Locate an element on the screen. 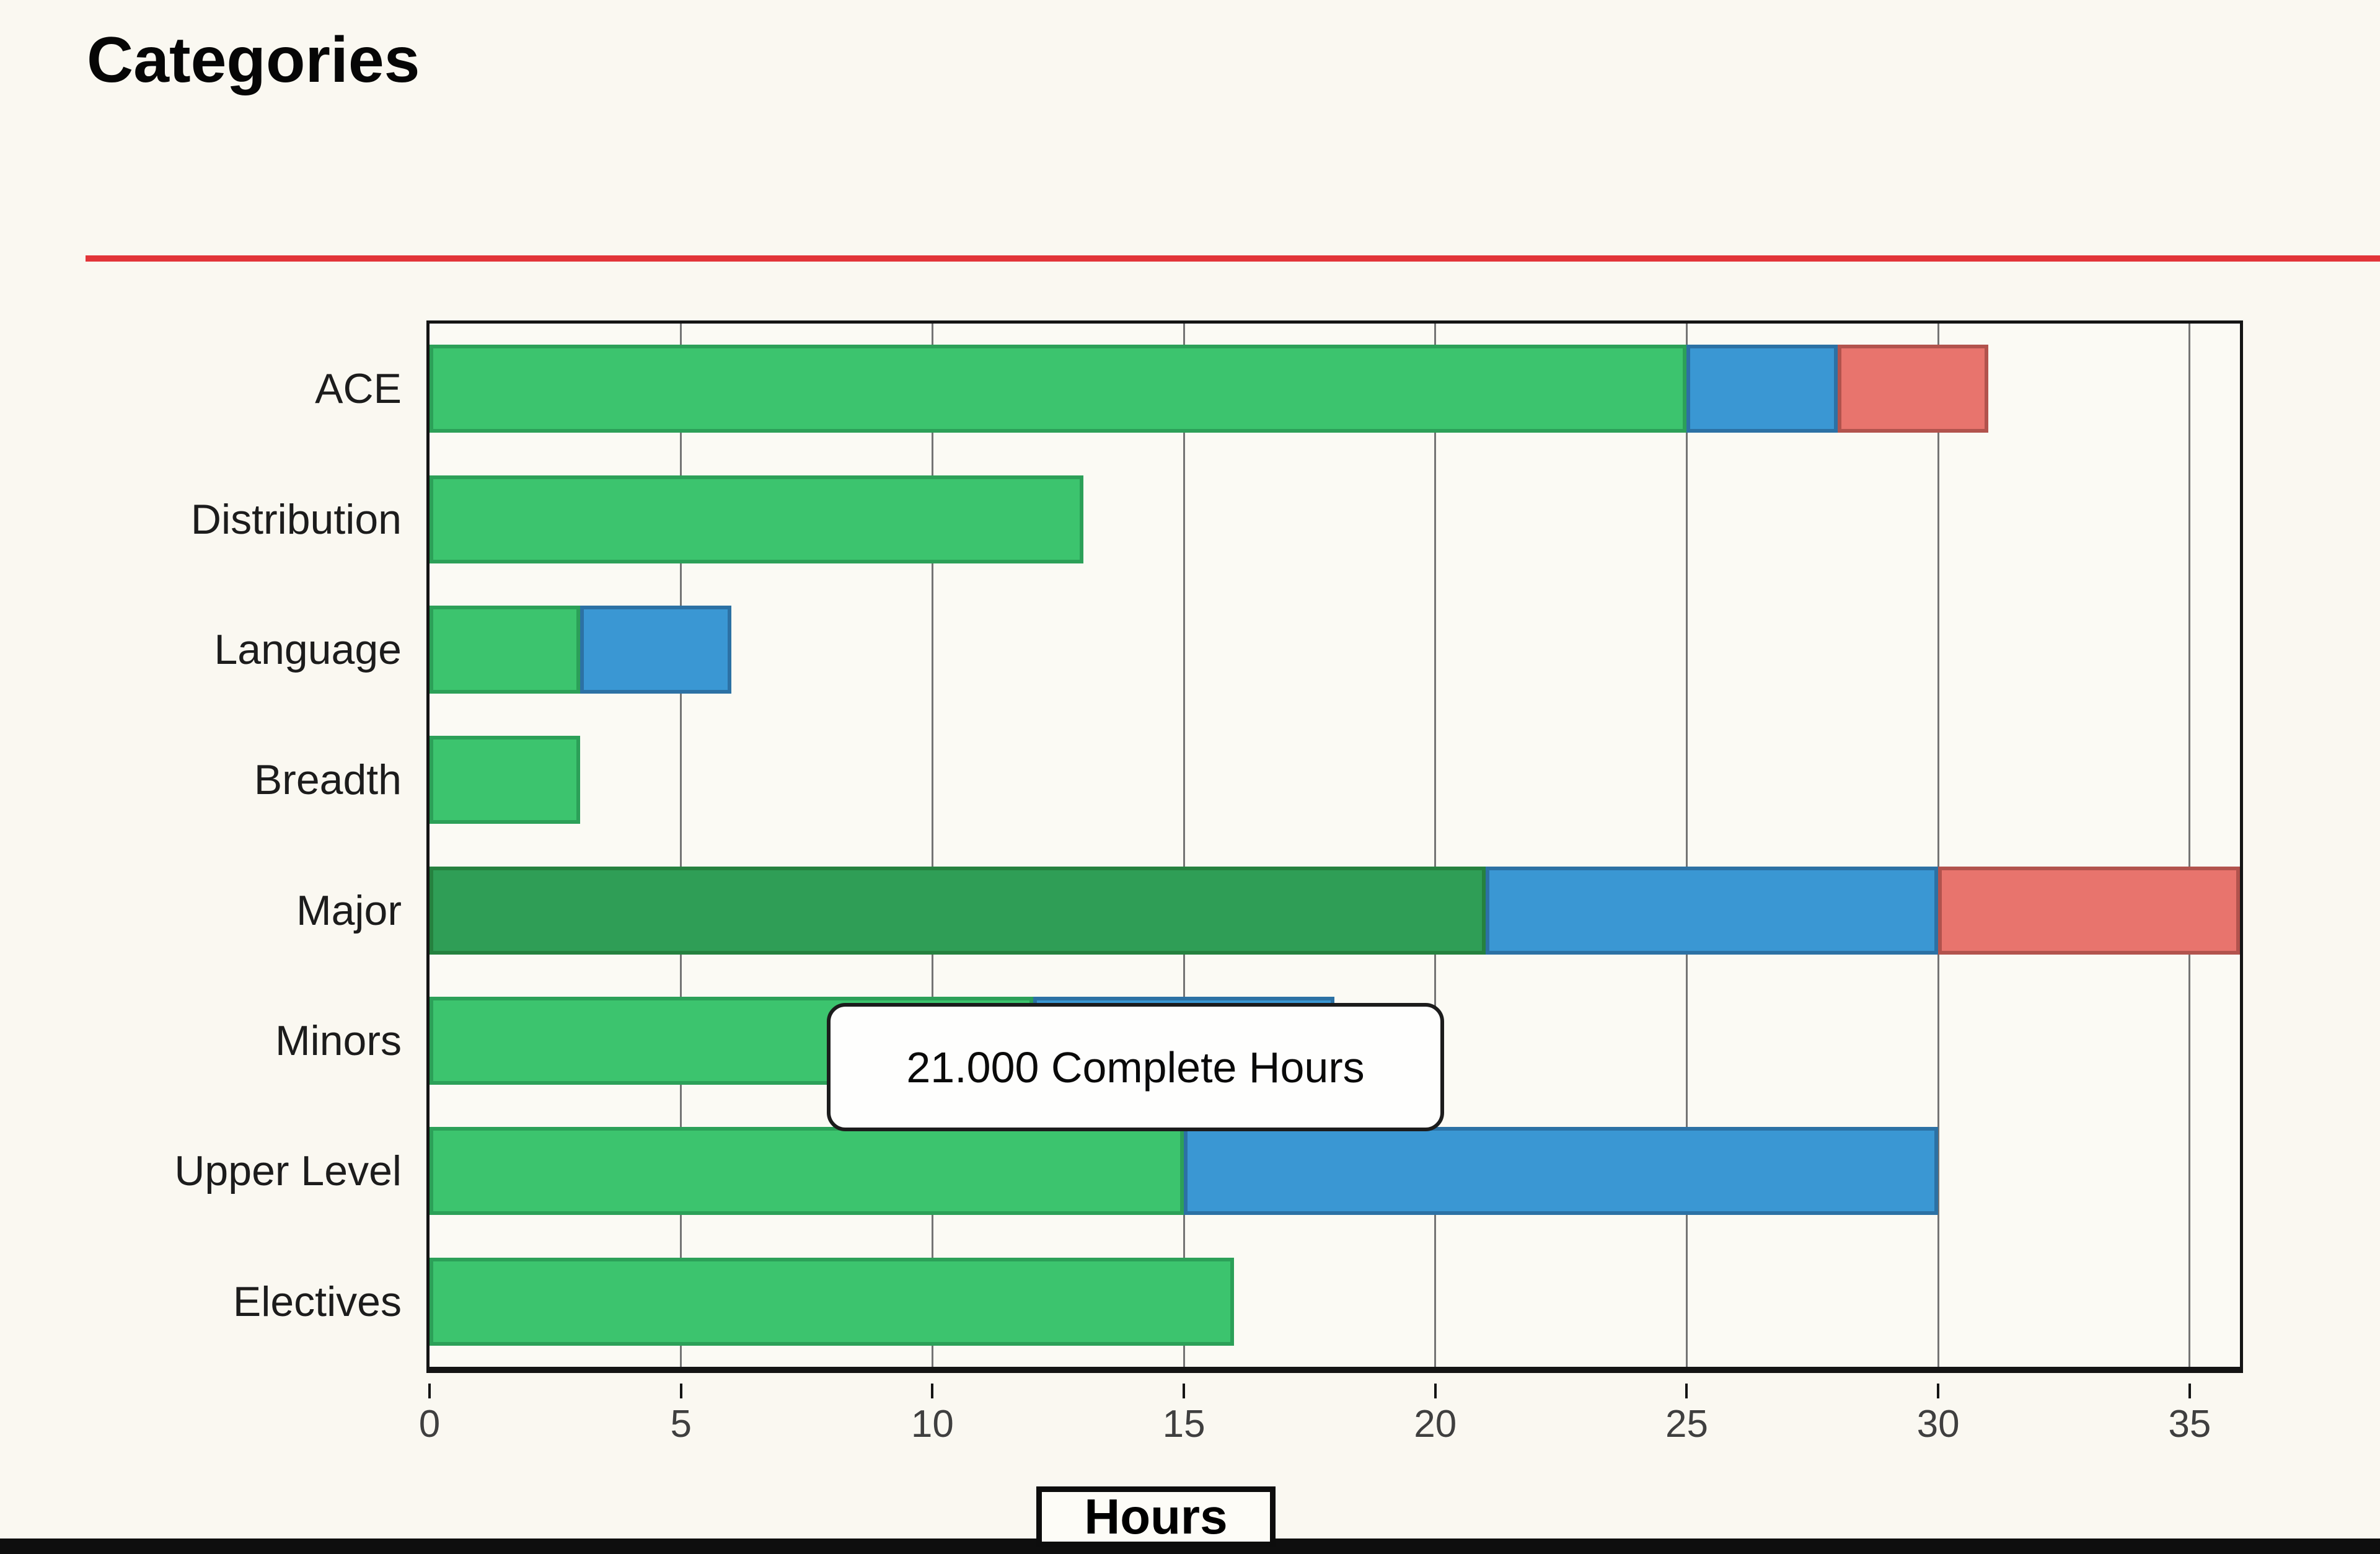 Image resolution: width=2380 pixels, height=1554 pixels. x-tick-label-0: 0 is located at coordinates (429, 1424).